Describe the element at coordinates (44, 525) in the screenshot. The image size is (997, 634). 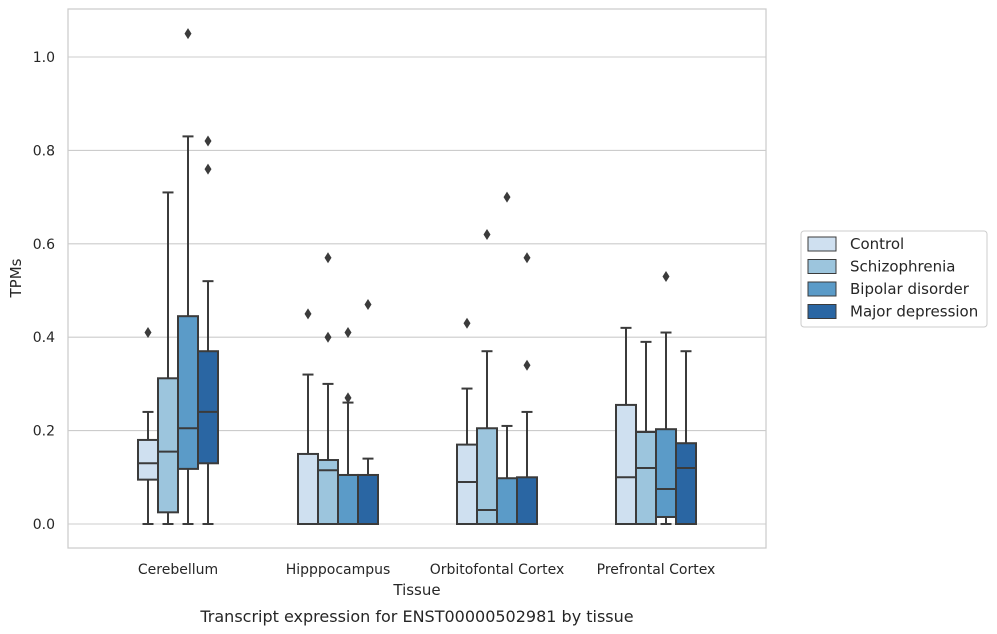
I see `y-tick-label: 0.0` at that location.